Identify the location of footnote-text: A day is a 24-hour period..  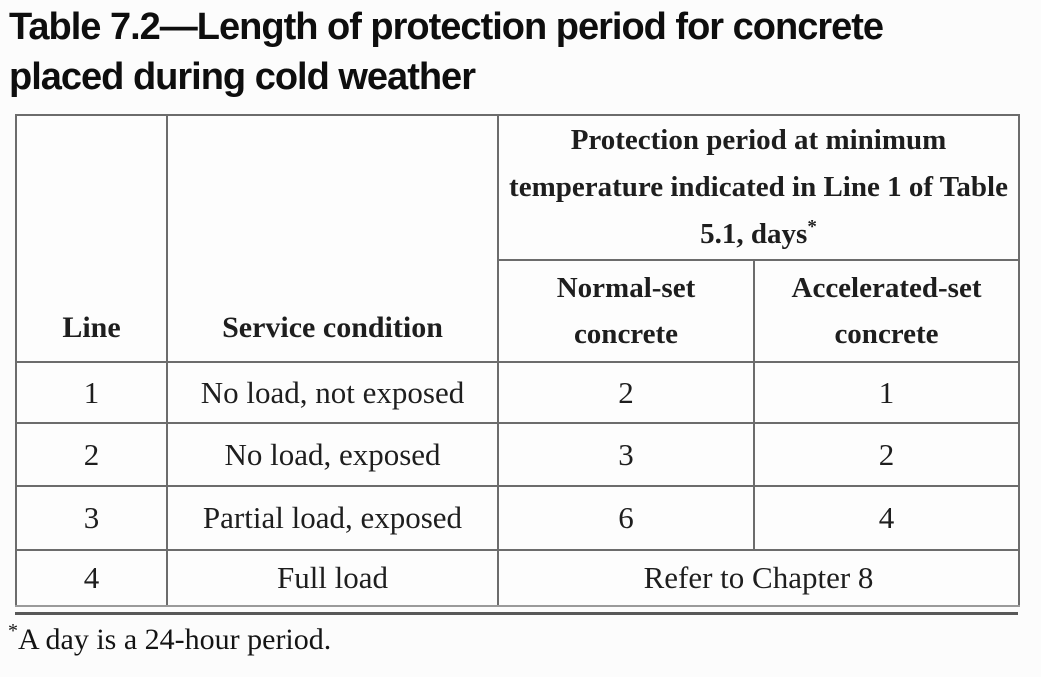
(175, 639).